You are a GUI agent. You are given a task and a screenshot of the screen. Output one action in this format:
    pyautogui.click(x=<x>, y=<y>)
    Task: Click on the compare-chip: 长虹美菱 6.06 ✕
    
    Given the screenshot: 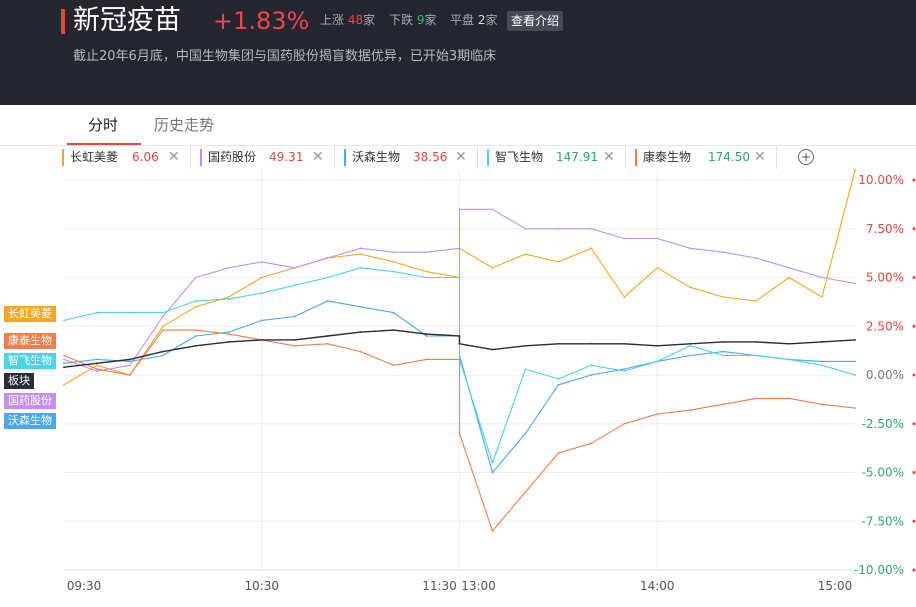 What is the action you would take?
    pyautogui.click(x=126, y=157)
    